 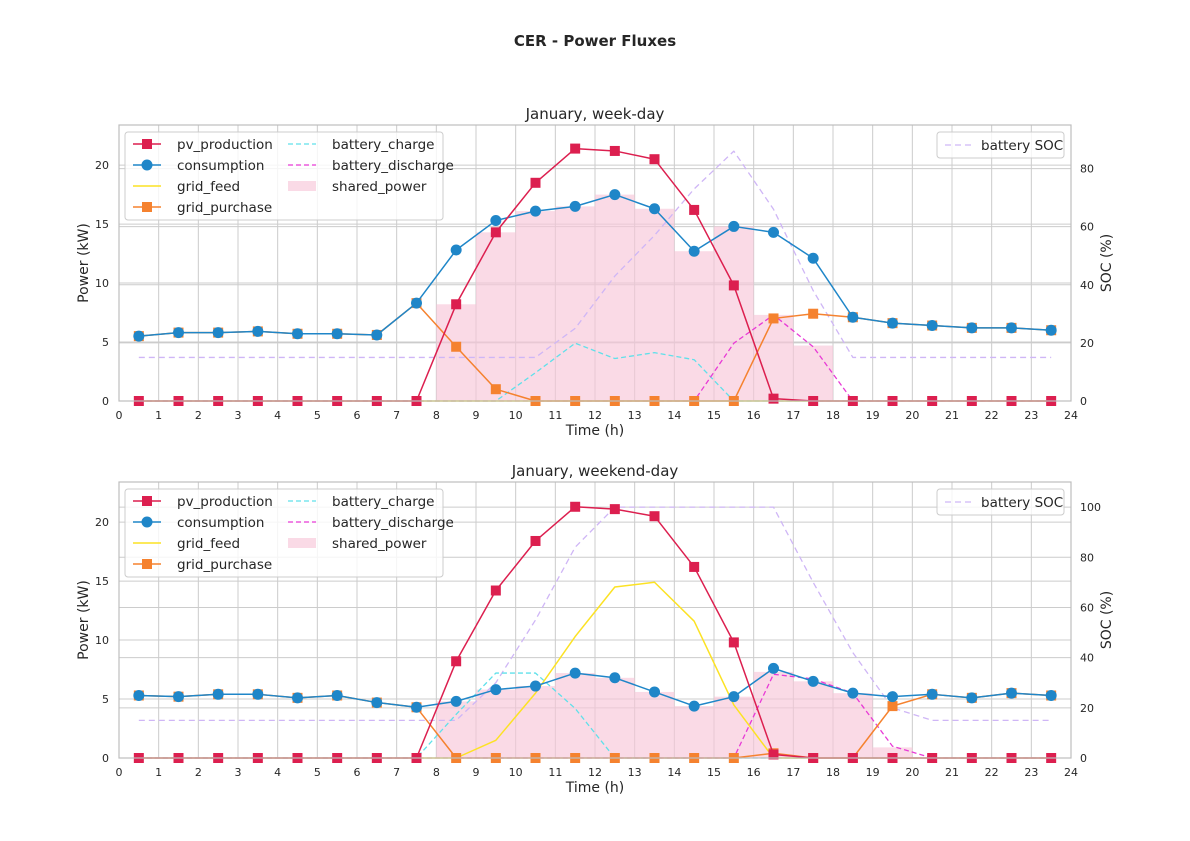 I want to click on x-tick-label: 12, so click(x=595, y=772).